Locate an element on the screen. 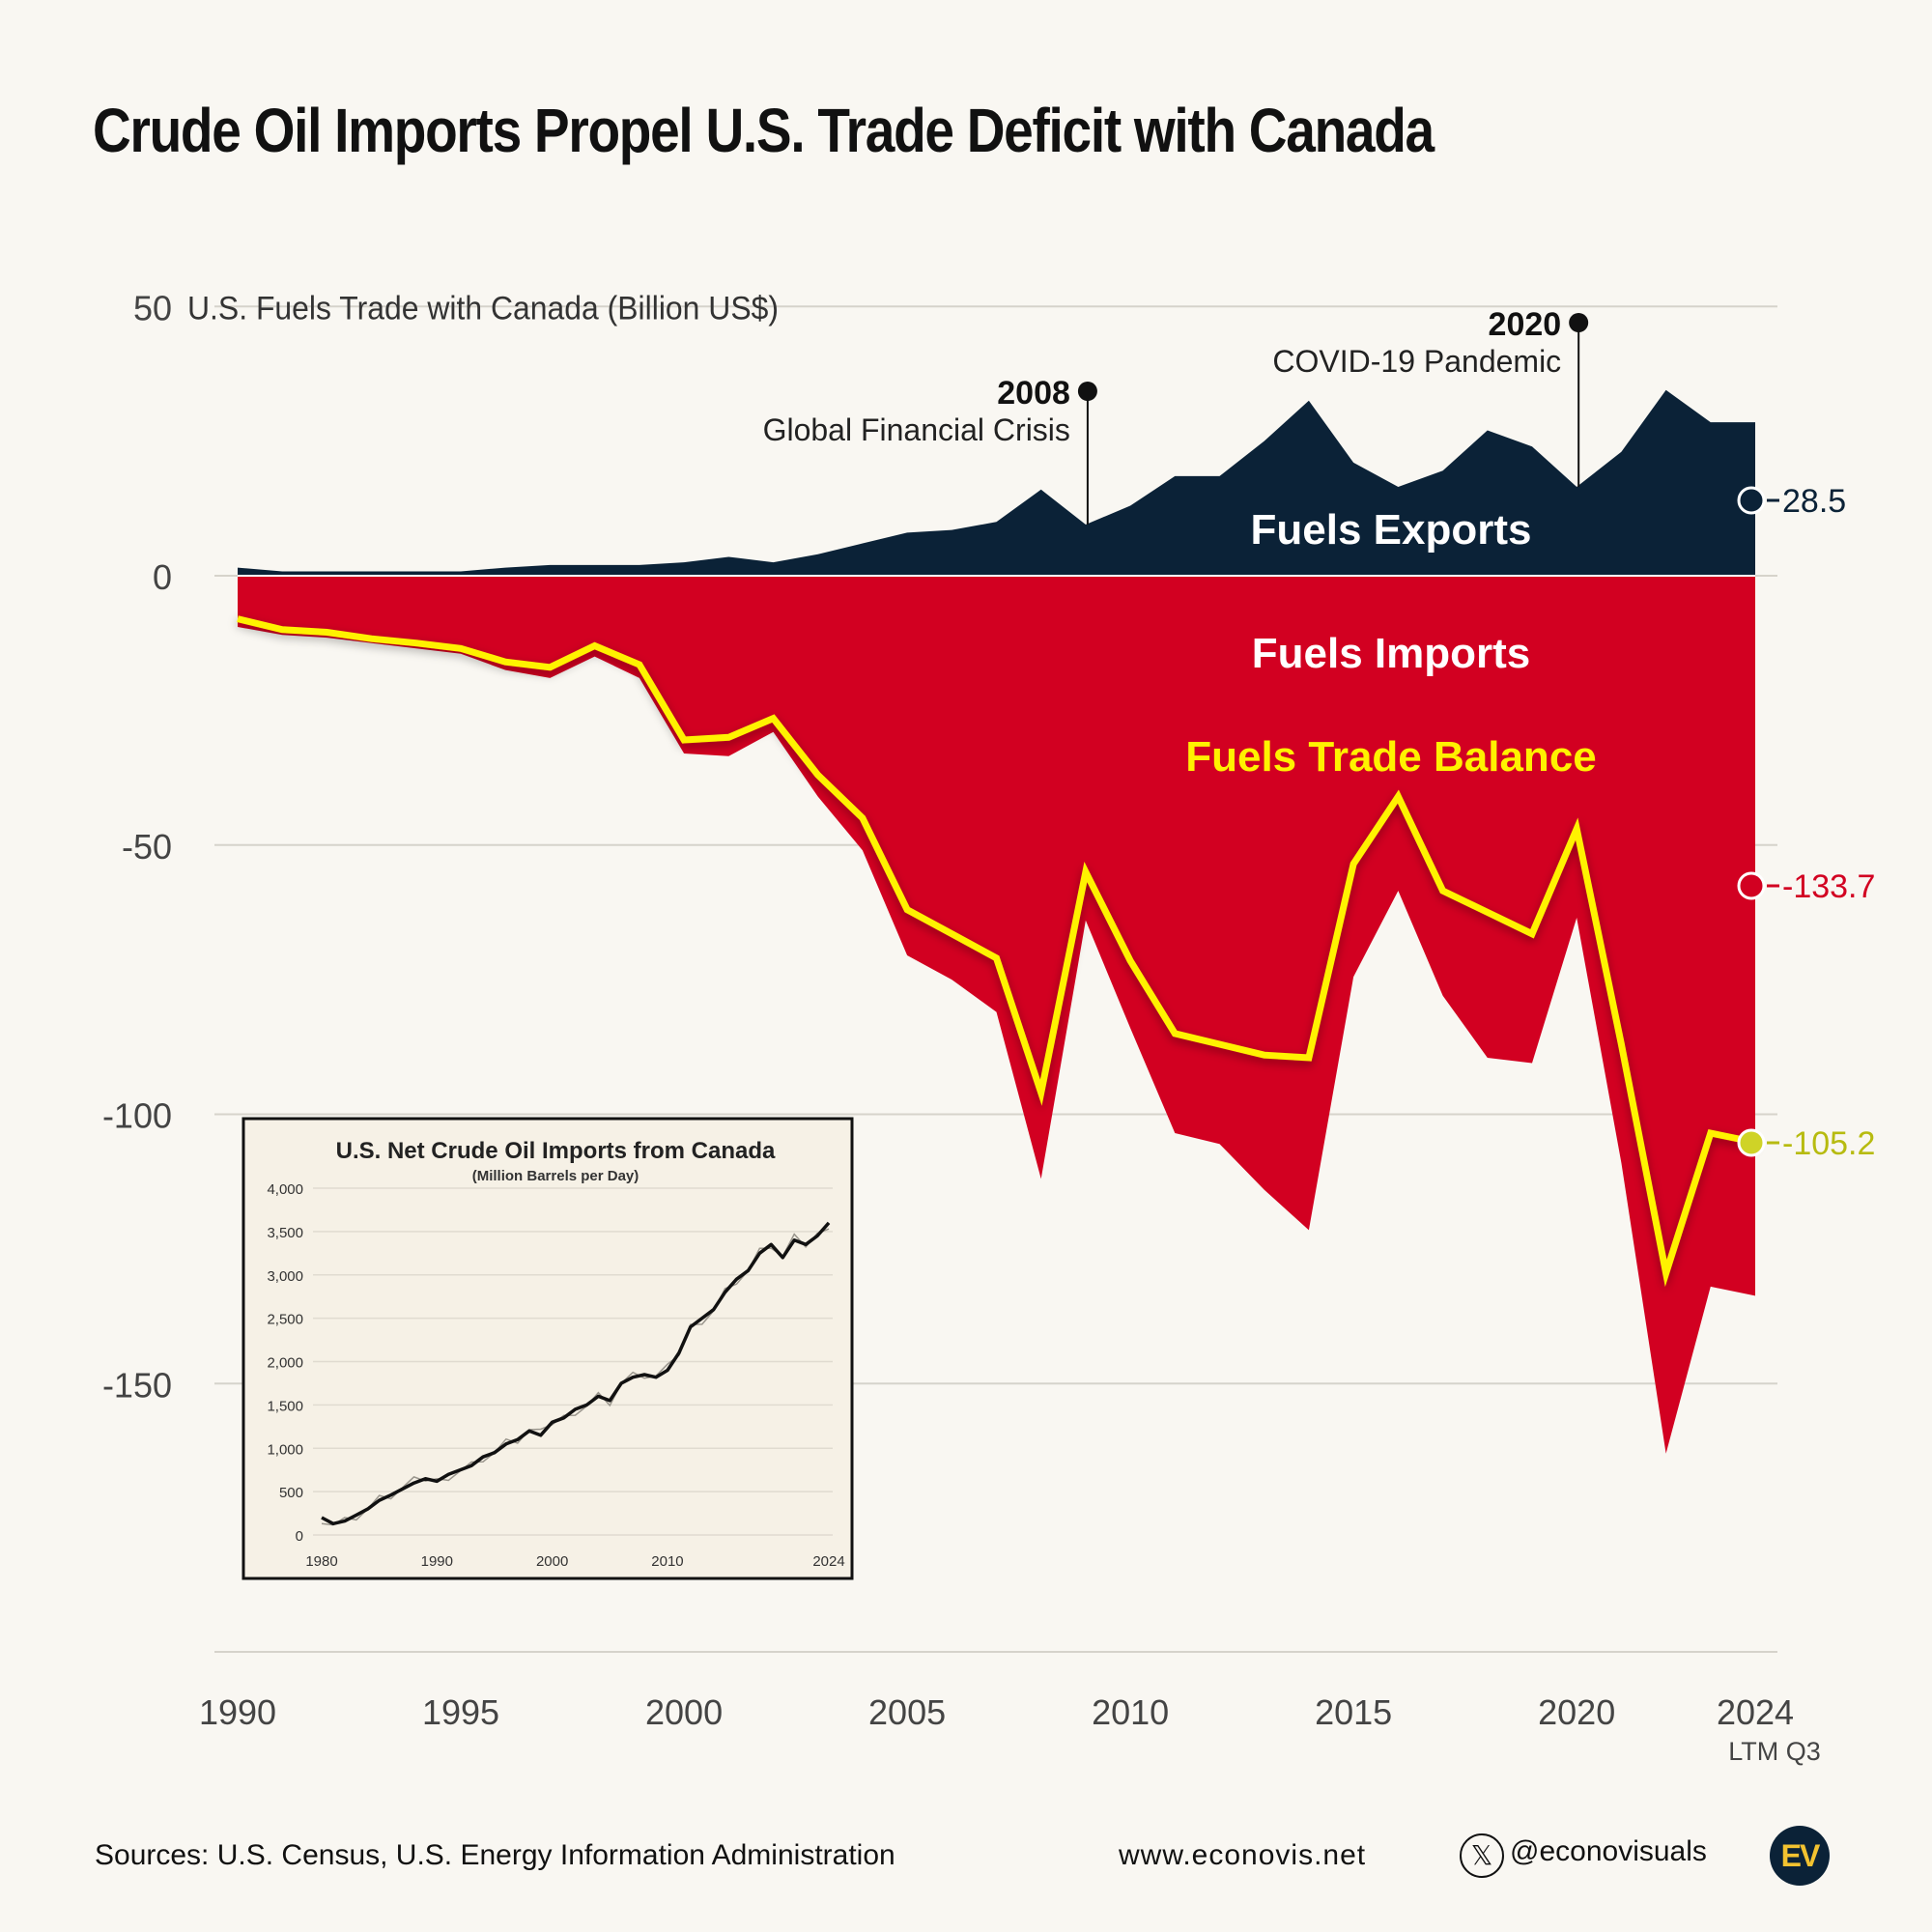  inset-y-tick-label: 2,000 is located at coordinates (285, 1363).